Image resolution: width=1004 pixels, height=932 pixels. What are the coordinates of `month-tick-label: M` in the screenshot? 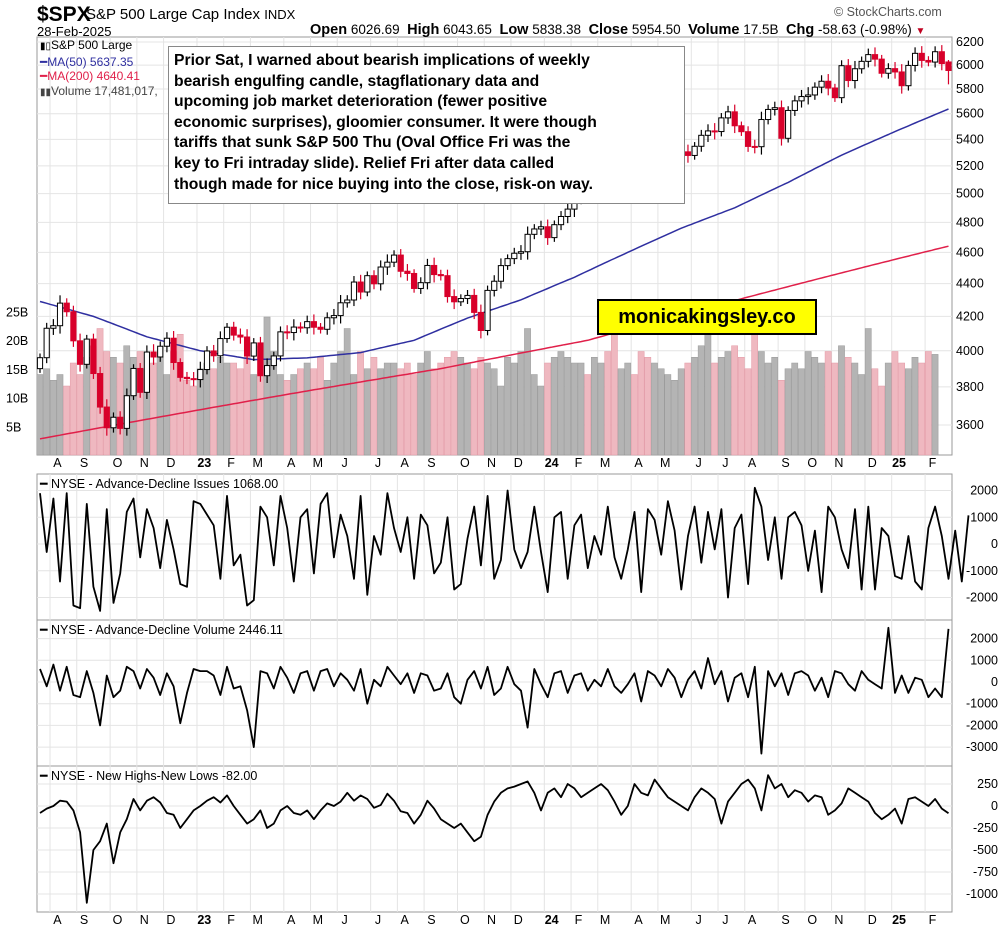 It's located at (665, 463).